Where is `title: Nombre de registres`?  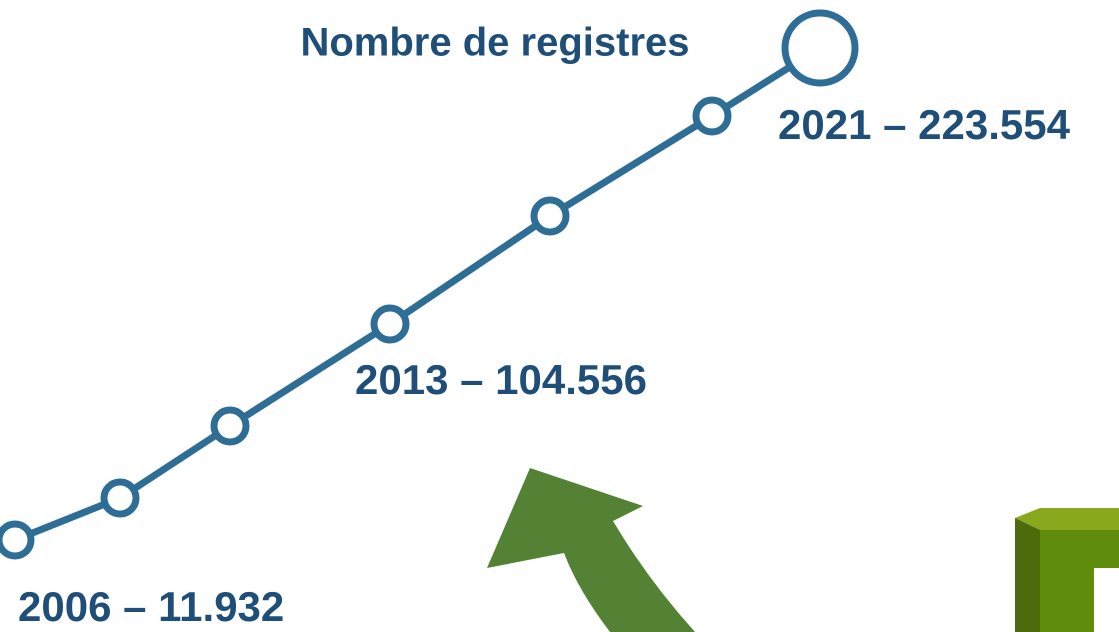 title: Nombre de registres is located at coordinates (494, 43).